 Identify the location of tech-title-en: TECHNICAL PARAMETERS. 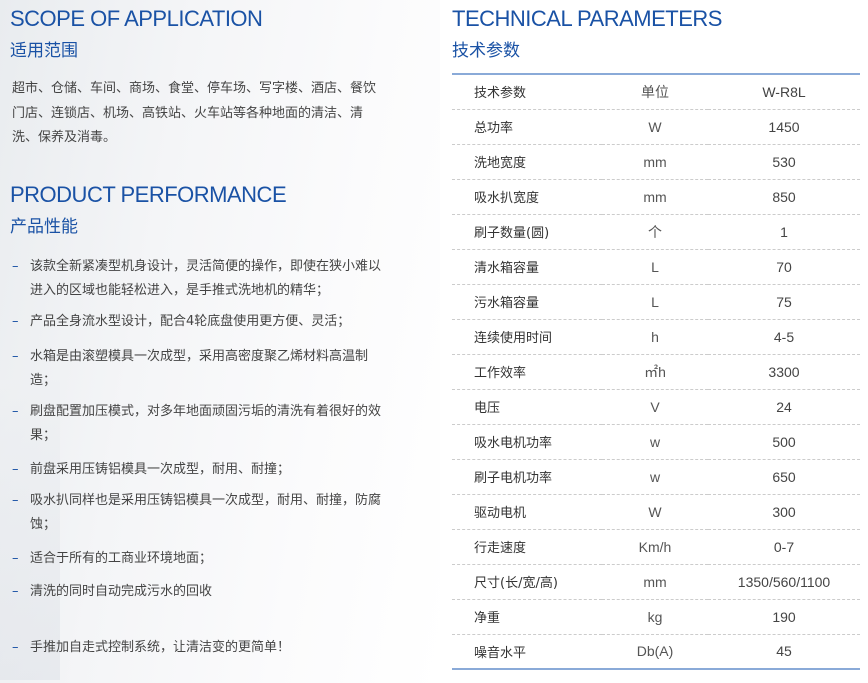
(587, 18).